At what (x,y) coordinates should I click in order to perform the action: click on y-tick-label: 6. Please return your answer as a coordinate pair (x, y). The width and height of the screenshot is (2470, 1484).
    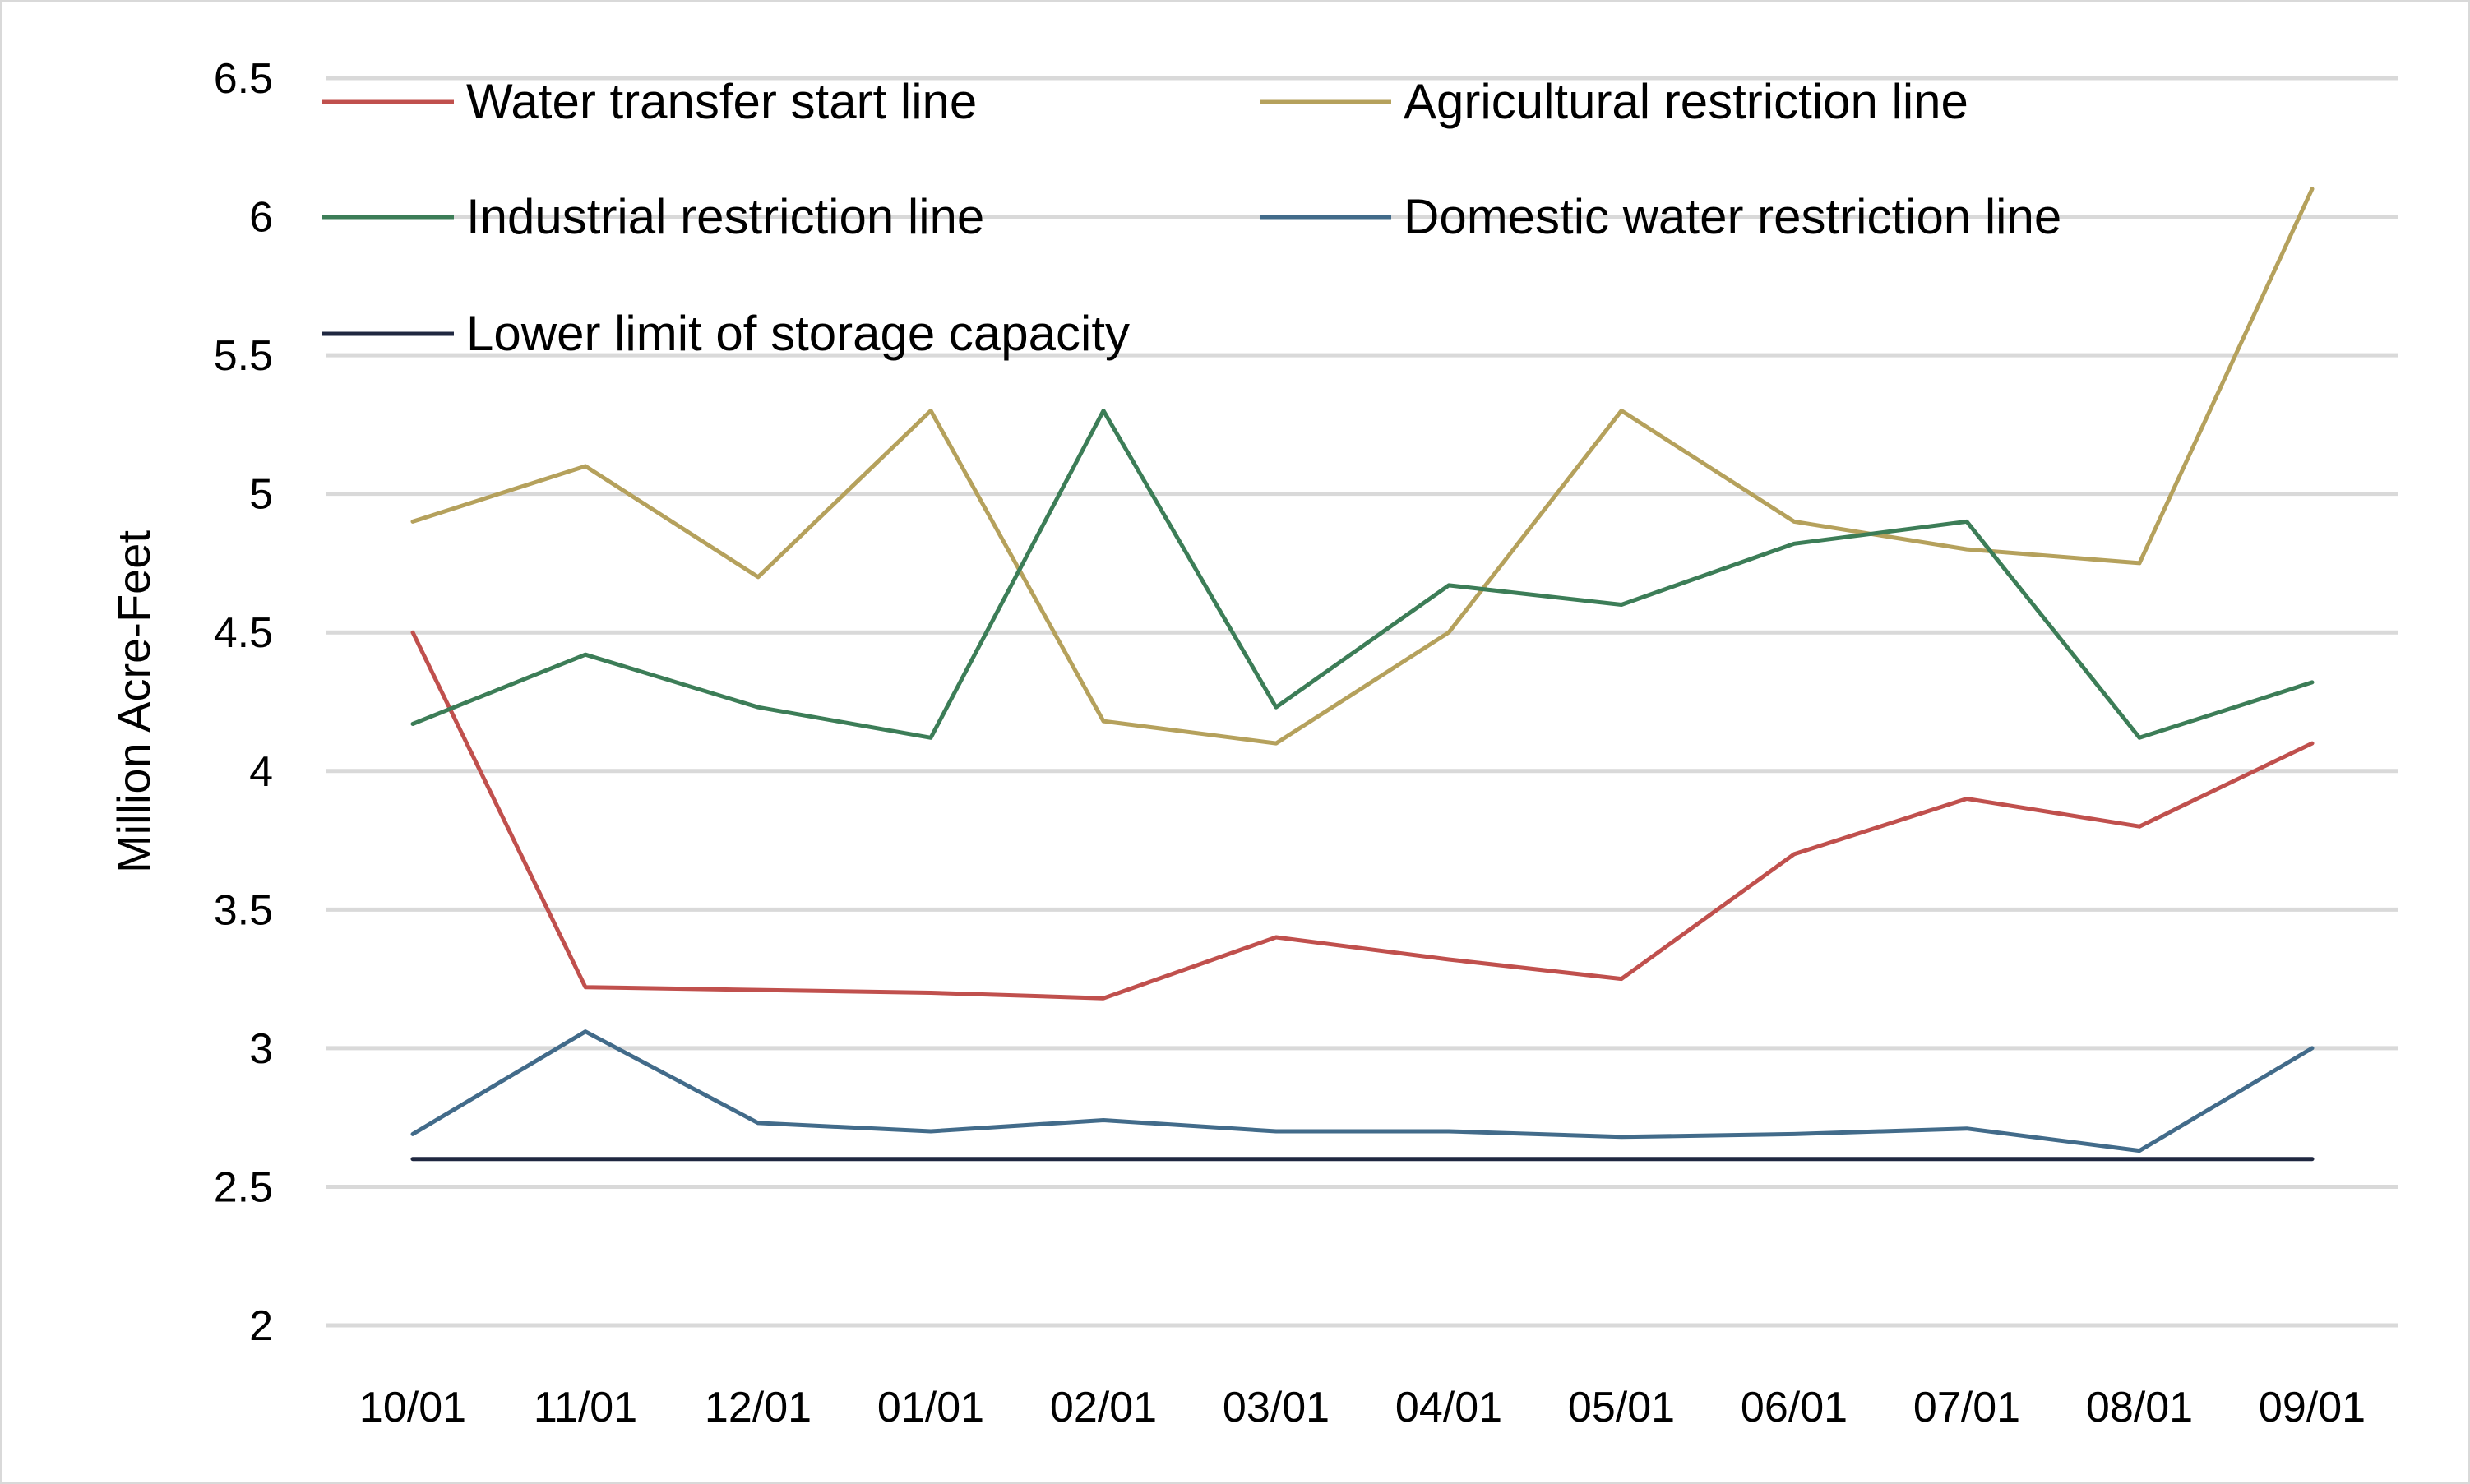
    Looking at the image, I should click on (261, 218).